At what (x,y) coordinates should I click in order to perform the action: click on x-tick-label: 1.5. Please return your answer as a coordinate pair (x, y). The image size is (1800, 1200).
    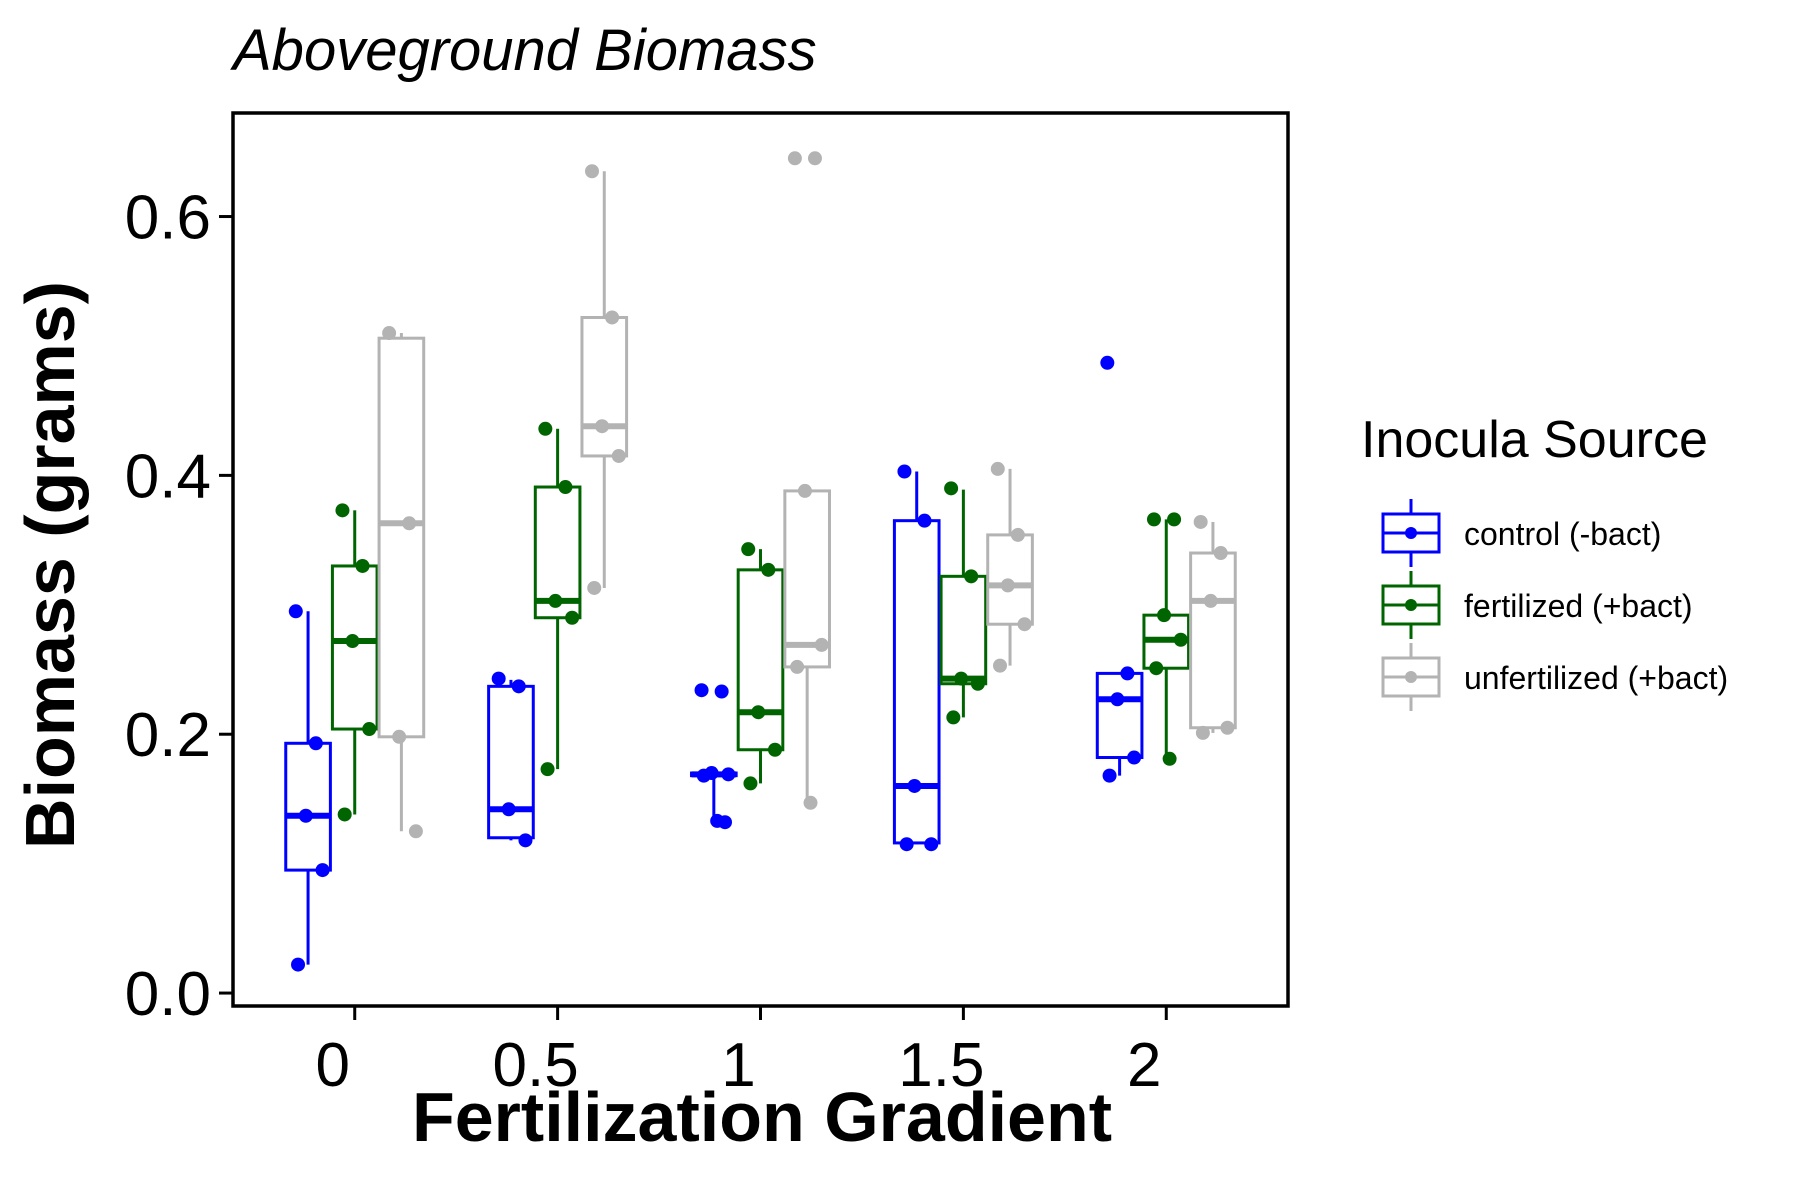
    Looking at the image, I should click on (941, 1065).